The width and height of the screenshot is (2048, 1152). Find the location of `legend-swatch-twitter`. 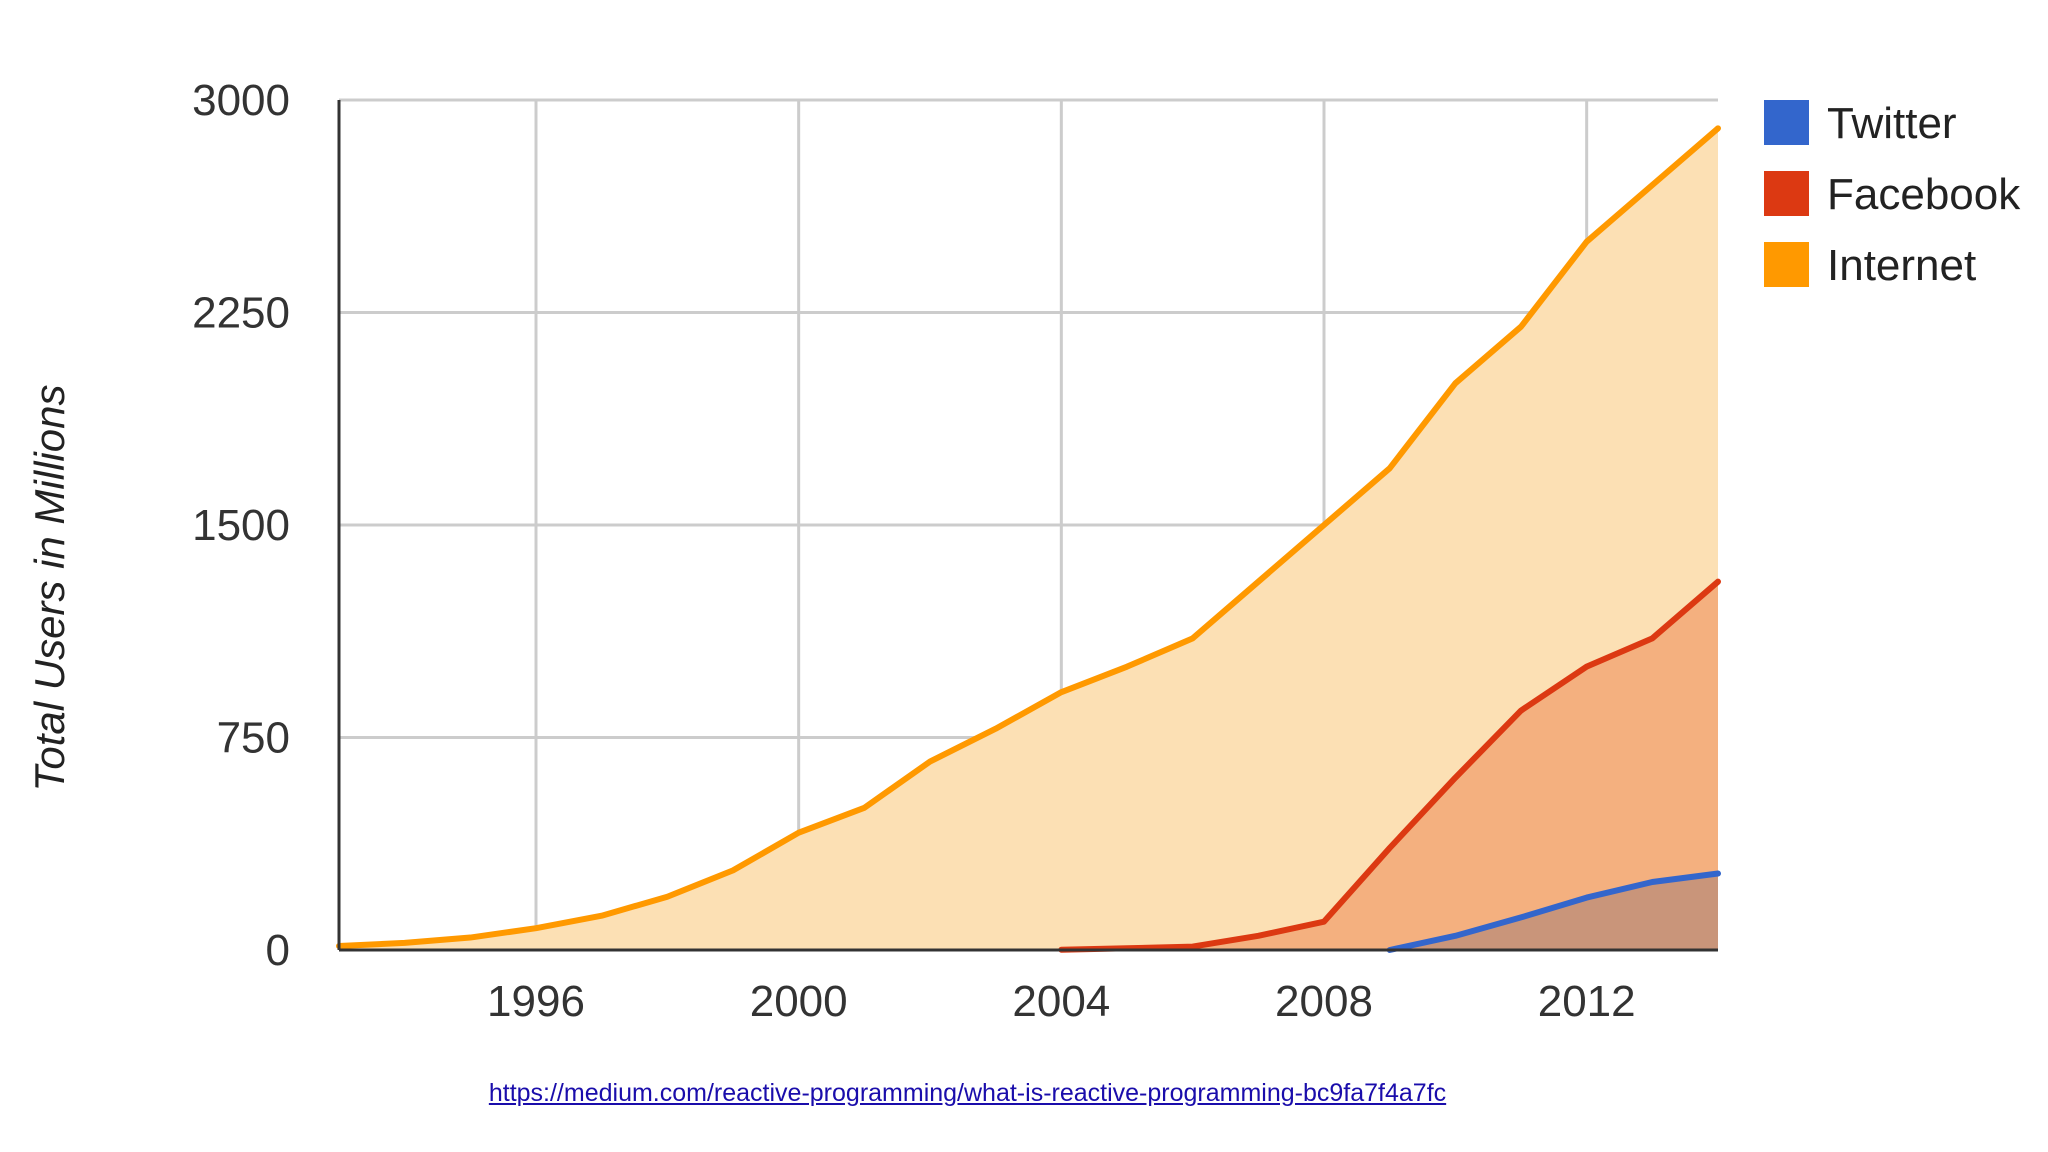

legend-swatch-twitter is located at coordinates (1786, 122).